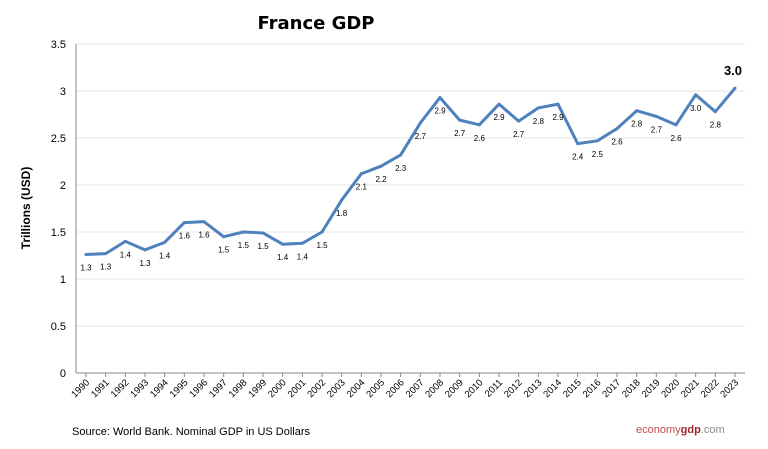 The image size is (768, 449). Describe the element at coordinates (401, 168) in the screenshot. I see `data-label: 2.3` at that location.